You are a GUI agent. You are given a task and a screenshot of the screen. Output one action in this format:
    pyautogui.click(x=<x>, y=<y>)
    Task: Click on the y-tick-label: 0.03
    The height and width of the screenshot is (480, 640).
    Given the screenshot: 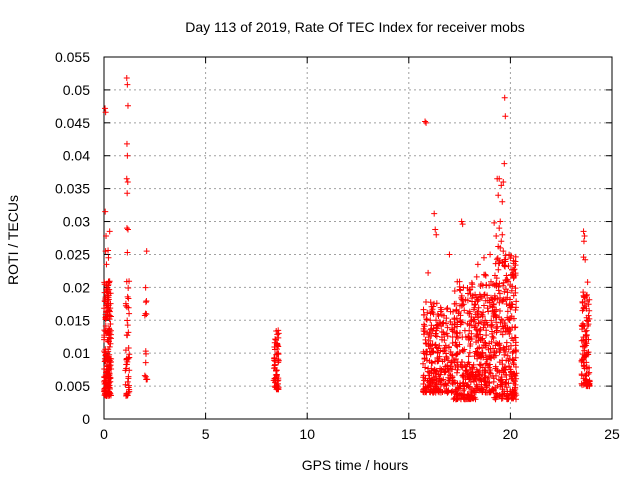 What is the action you would take?
    pyautogui.click(x=76, y=222)
    